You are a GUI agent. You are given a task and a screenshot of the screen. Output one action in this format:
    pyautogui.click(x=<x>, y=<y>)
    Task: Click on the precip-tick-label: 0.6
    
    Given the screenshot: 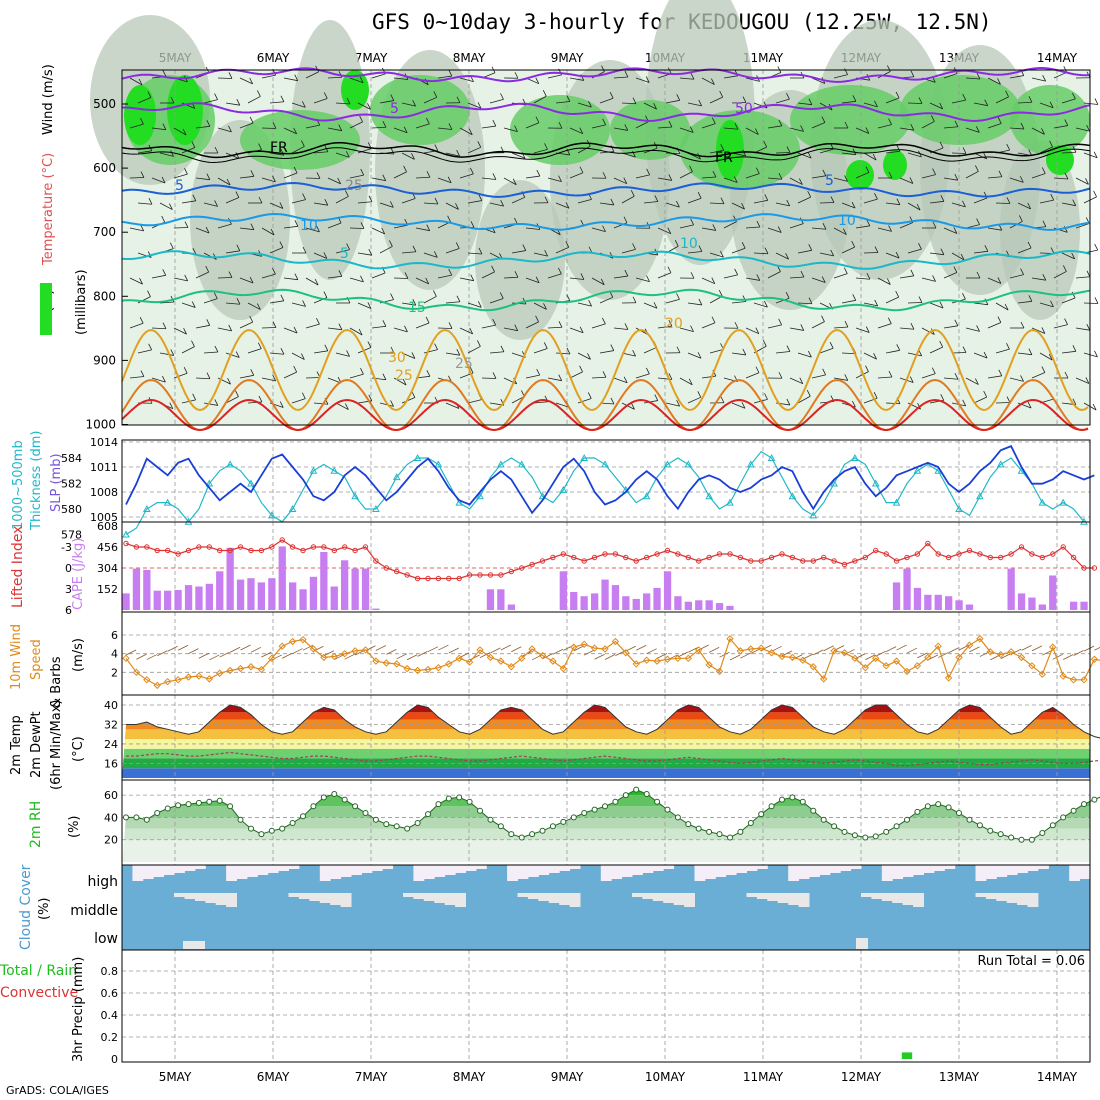 What is the action you would take?
    pyautogui.click(x=110, y=993)
    